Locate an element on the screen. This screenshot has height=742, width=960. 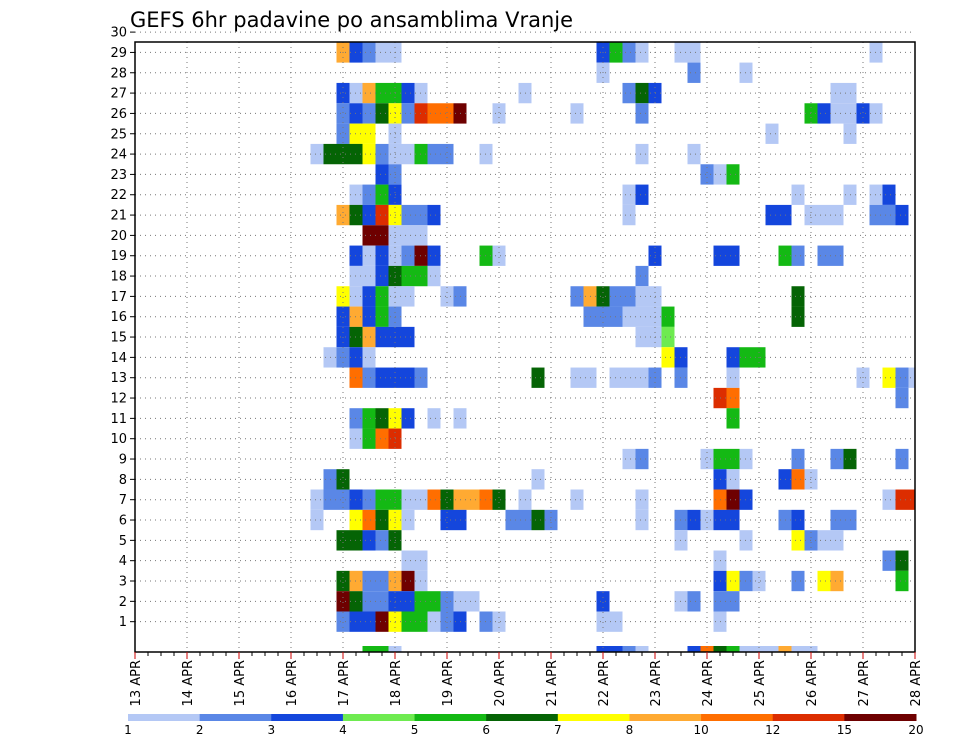
y-tick-label: 3 is located at coordinates (123, 582).